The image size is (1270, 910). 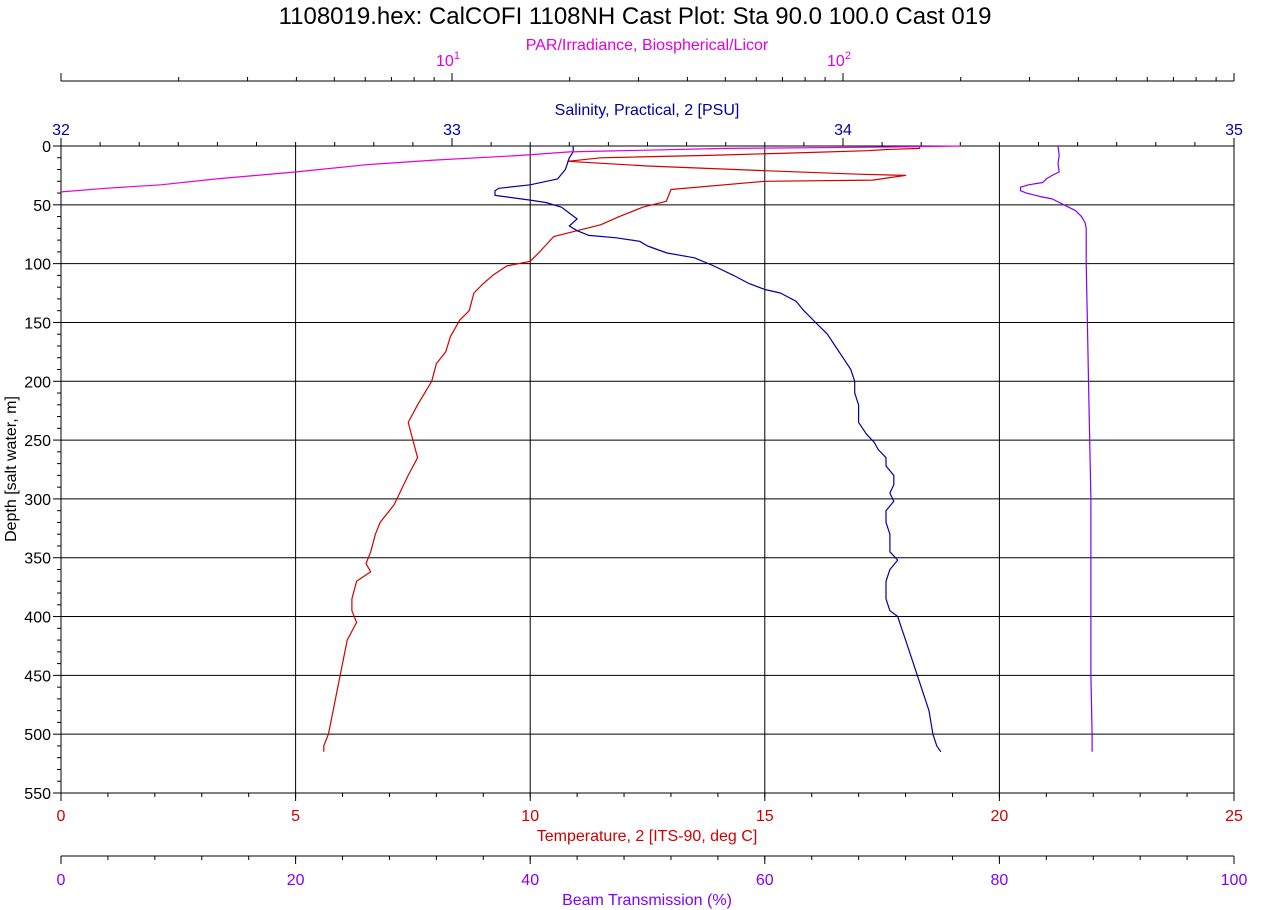 What do you see at coordinates (1056, 448) in the screenshot?
I see `transmission-profile-line` at bounding box center [1056, 448].